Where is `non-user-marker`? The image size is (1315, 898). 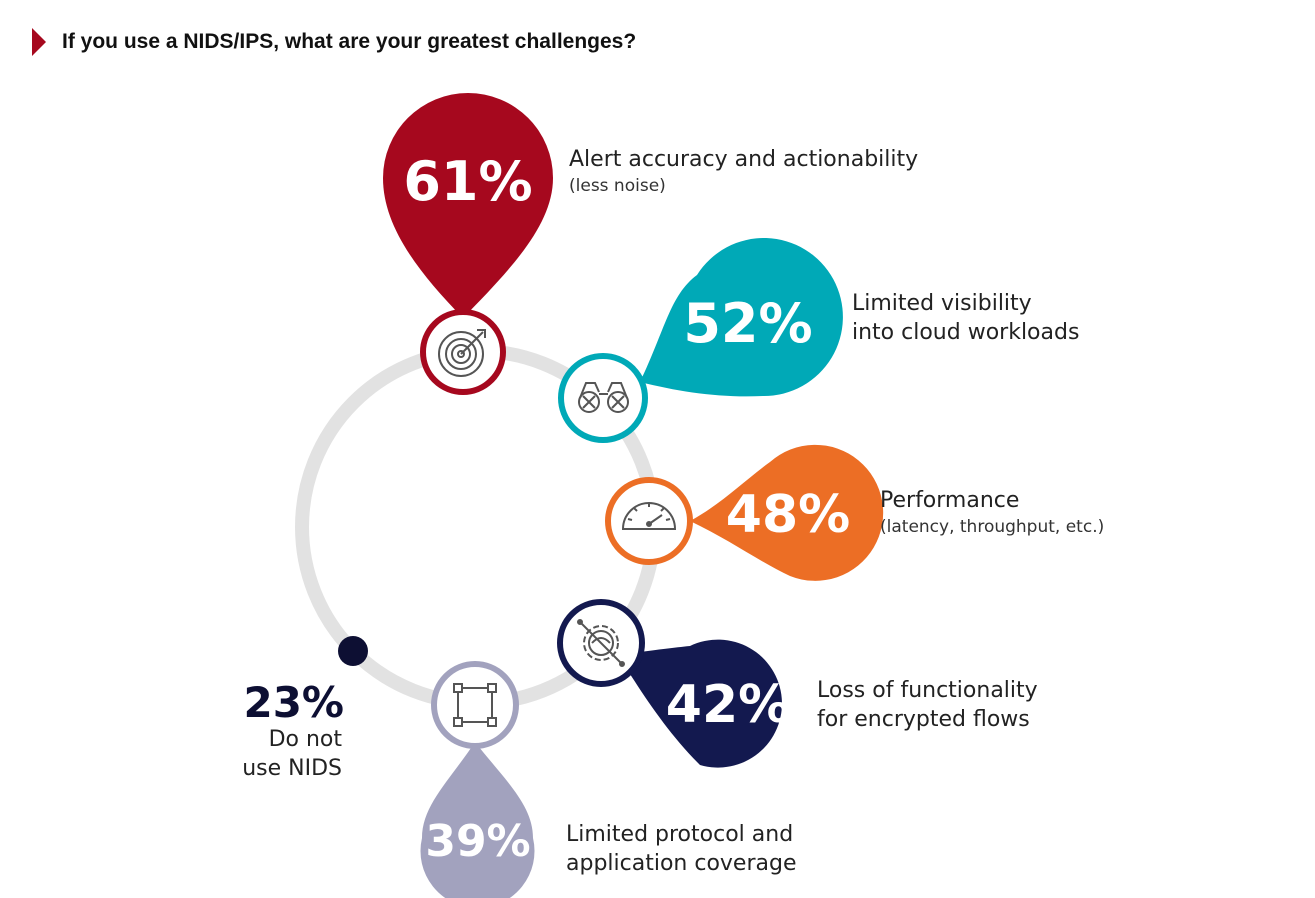 non-user-marker is located at coordinates (353, 651).